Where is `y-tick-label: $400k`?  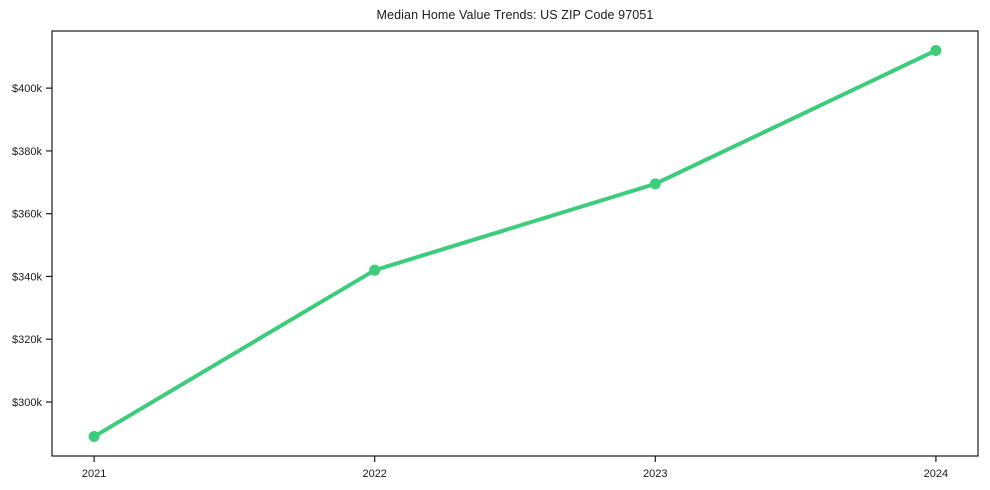 y-tick-label: $400k is located at coordinates (27, 89).